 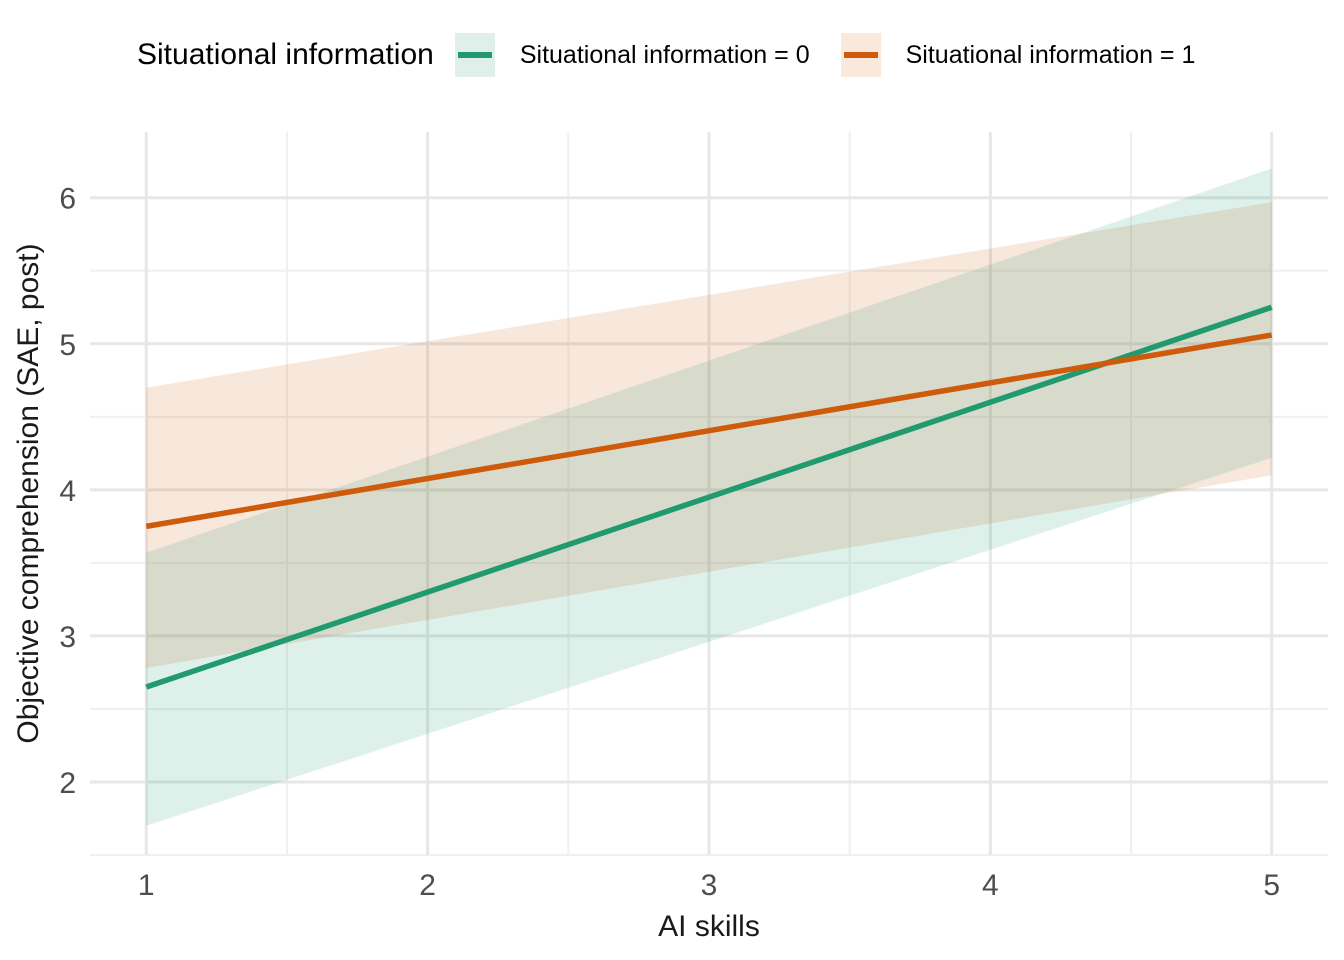 I want to click on orange-line-swatch-icon, so click(x=860, y=55).